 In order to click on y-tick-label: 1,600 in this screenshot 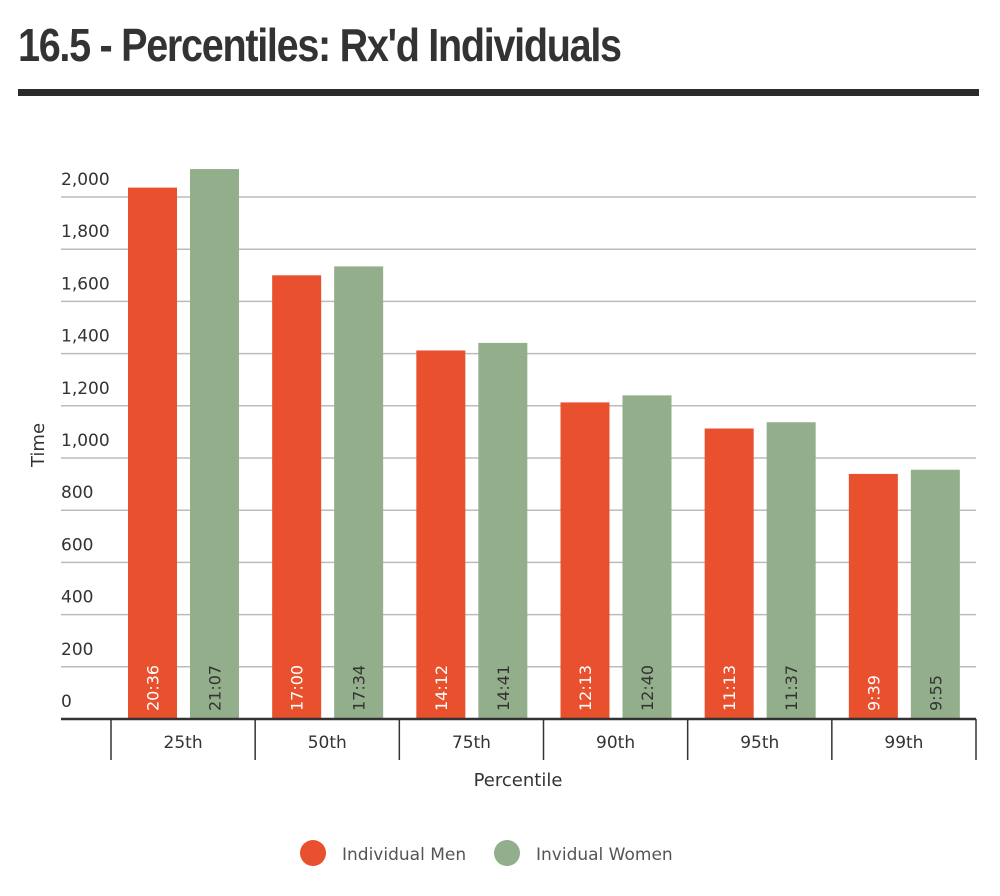, I will do `click(85, 284)`.